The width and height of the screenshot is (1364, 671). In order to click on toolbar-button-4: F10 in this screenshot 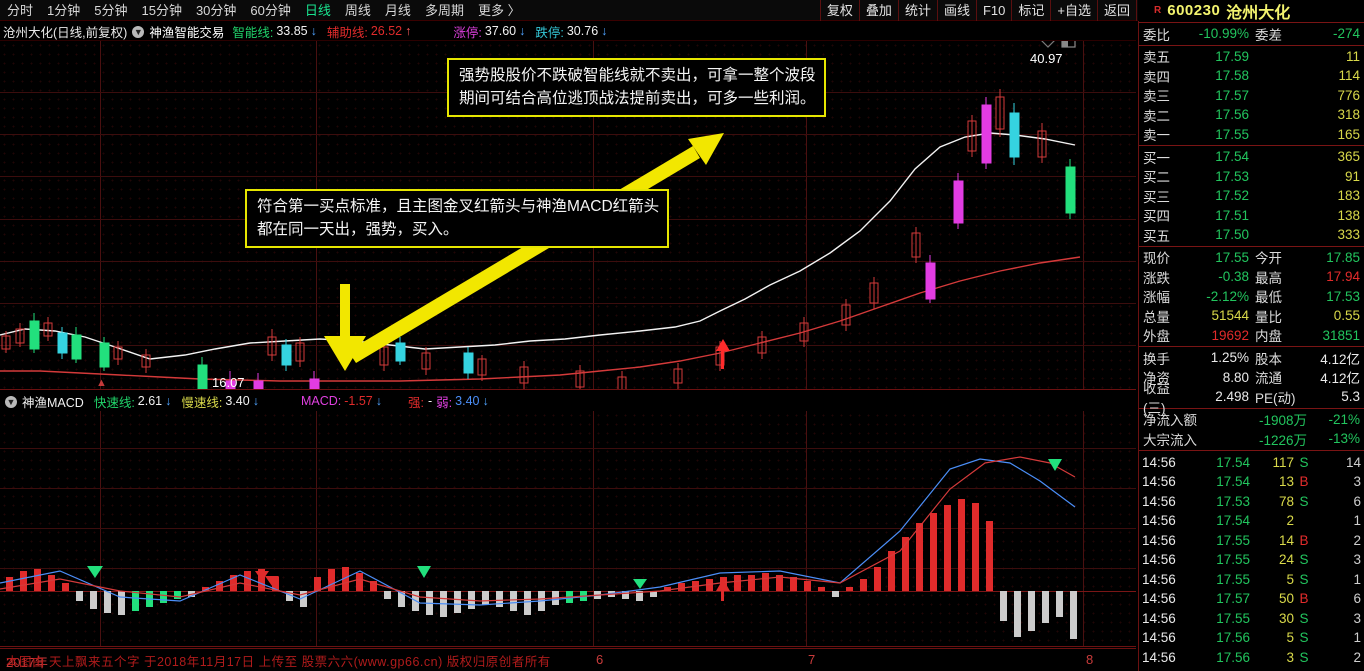, I will do `click(994, 10)`.